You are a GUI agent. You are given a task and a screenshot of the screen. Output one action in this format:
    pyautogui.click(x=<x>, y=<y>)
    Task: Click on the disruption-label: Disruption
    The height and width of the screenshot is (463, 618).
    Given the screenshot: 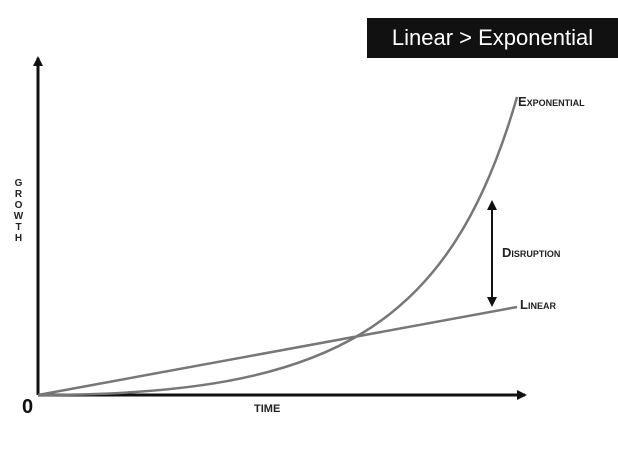 What is the action you would take?
    pyautogui.click(x=531, y=252)
    